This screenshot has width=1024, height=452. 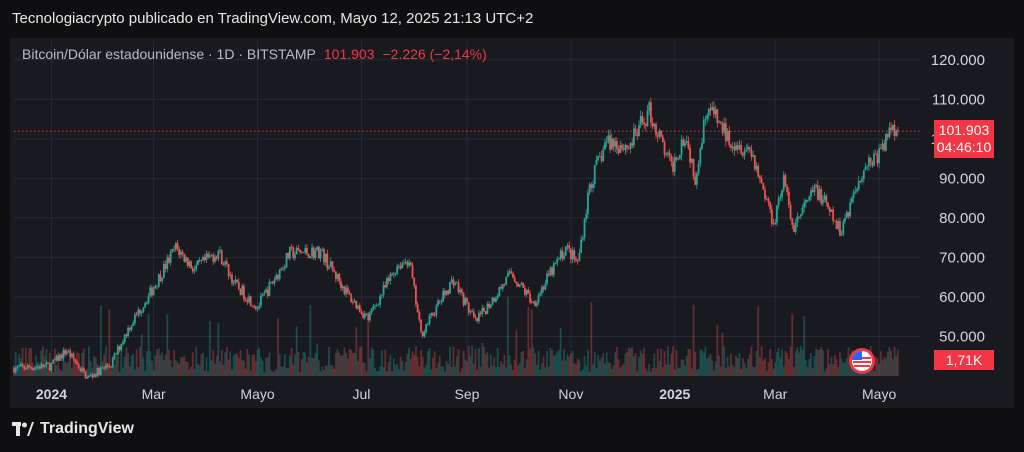 I want to click on x-axis: 2024 Mar Mayo Jul Sep Nov 2025 Mar Mayo, so click(x=466, y=394).